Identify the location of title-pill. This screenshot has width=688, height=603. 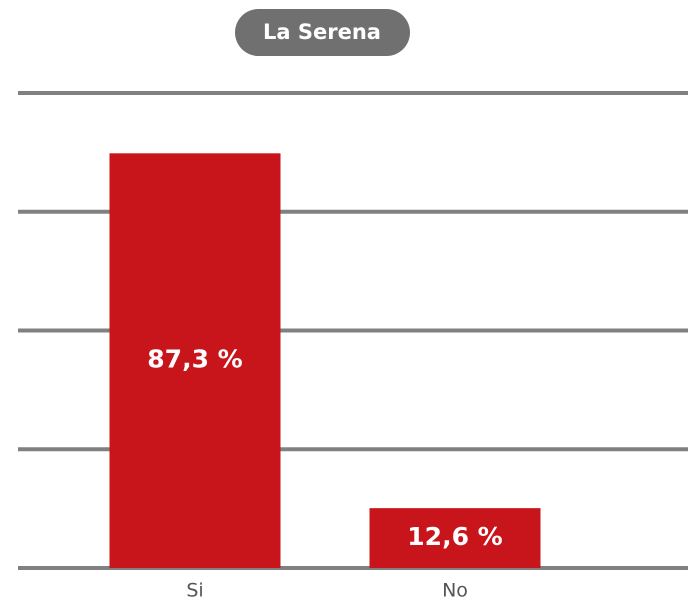
(322, 32).